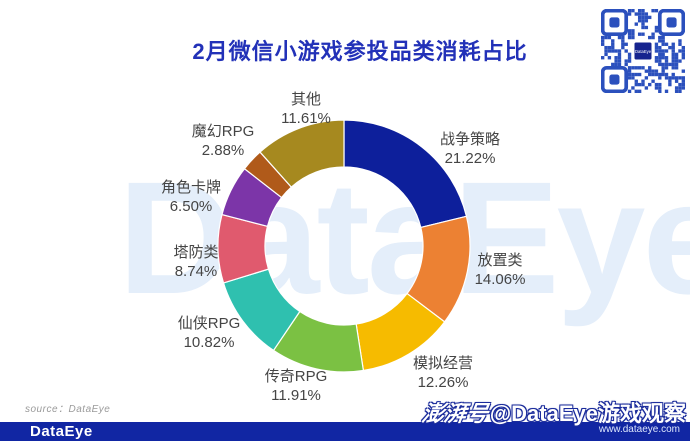 This screenshot has width=690, height=441. I want to click on svg-text: DataEye, so click(643, 51).